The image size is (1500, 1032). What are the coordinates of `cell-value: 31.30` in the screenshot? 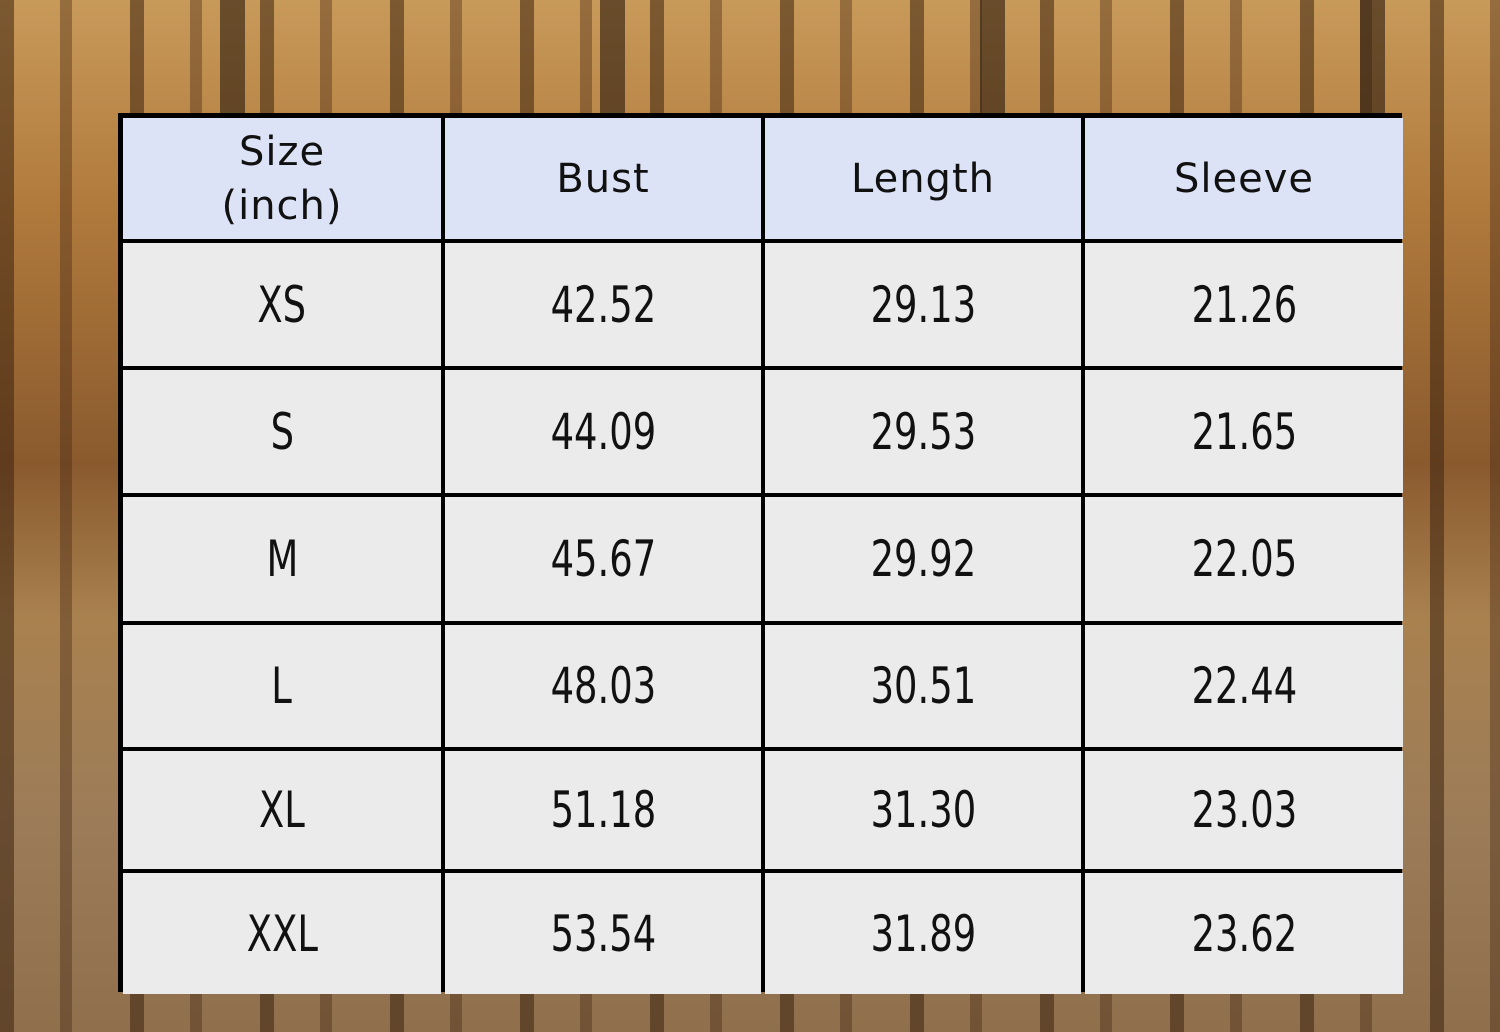 It's located at (923, 810).